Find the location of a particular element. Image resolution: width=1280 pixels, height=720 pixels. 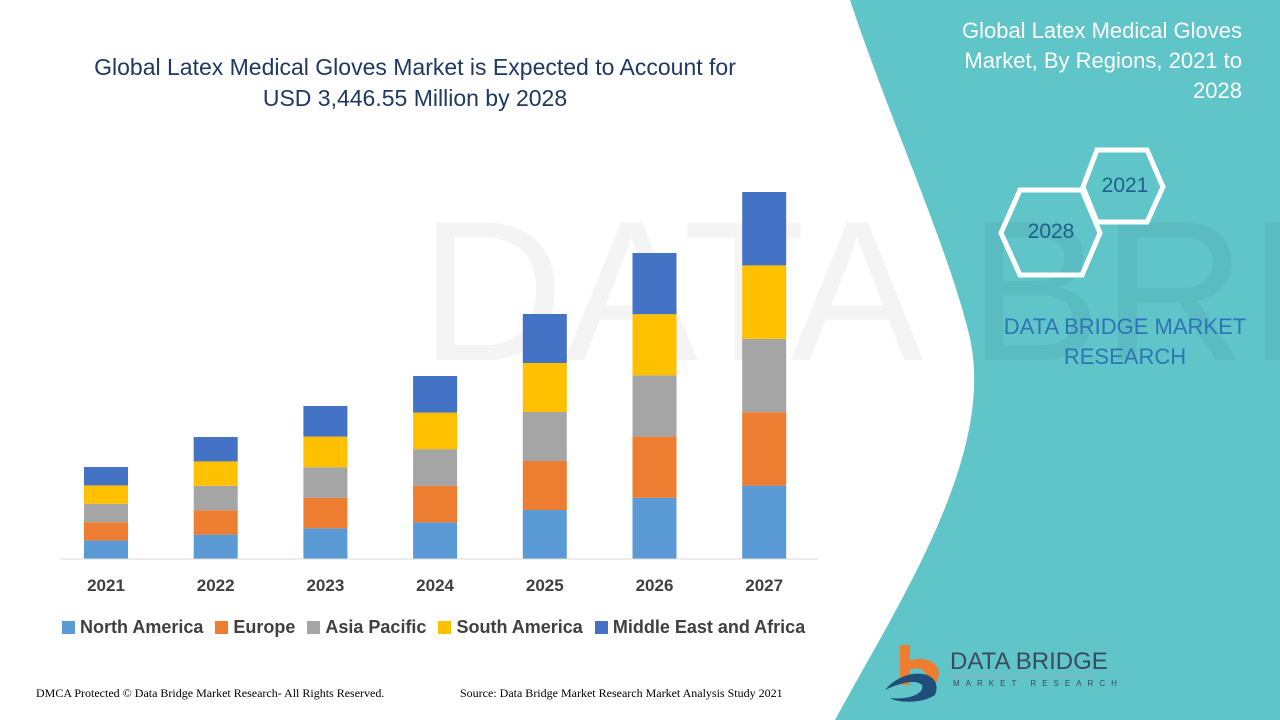

x-tick-label-2022: 2022 is located at coordinates (215, 585).